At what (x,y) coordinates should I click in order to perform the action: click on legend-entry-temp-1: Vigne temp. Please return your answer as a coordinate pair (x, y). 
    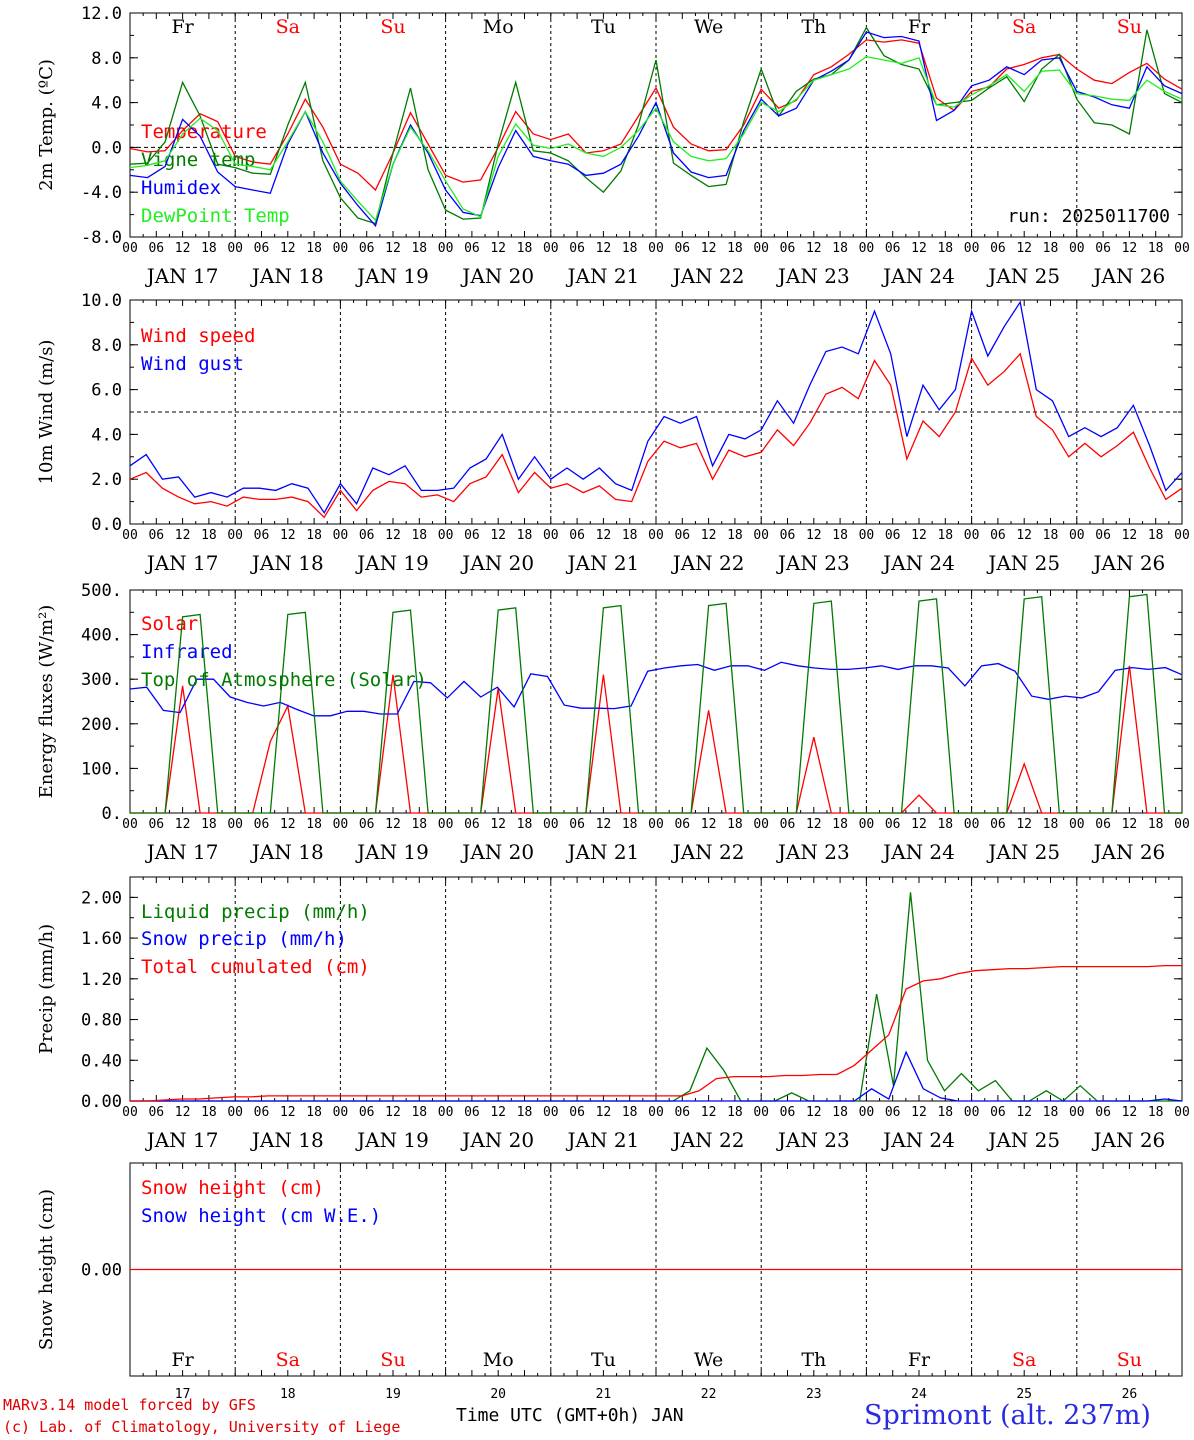
    Looking at the image, I should click on (198, 160).